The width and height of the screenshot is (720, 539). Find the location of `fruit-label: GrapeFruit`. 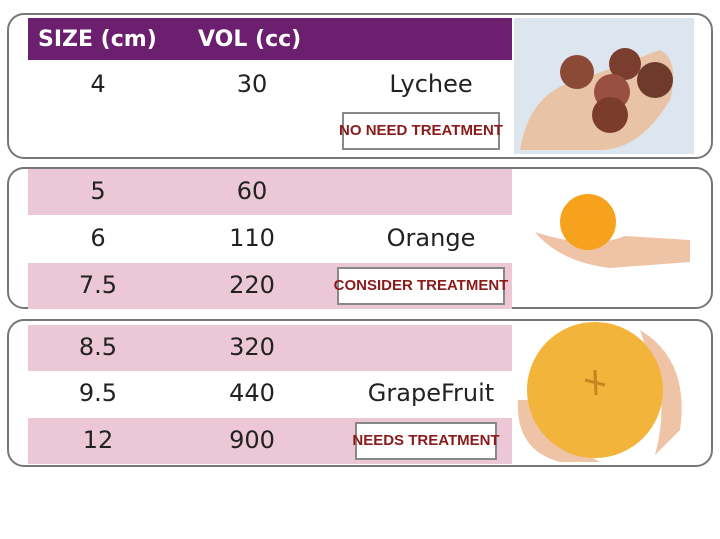

fruit-label: GrapeFruit is located at coordinates (431, 393).